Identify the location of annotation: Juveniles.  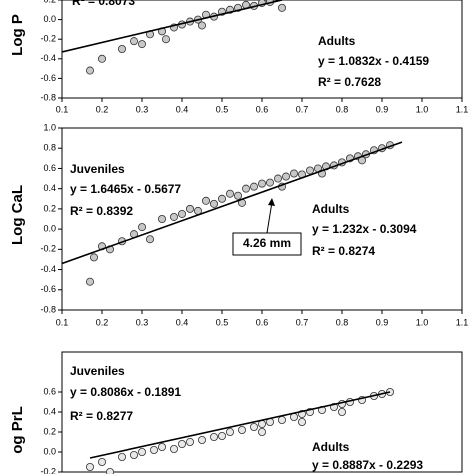
(97, 371).